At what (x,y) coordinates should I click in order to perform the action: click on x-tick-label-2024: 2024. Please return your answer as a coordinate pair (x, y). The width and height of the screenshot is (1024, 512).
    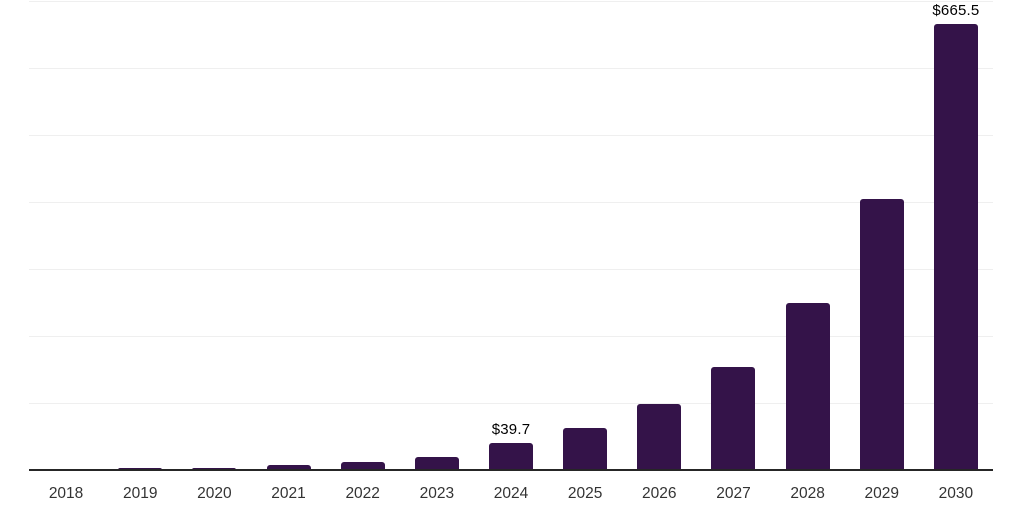
    Looking at the image, I should click on (511, 493).